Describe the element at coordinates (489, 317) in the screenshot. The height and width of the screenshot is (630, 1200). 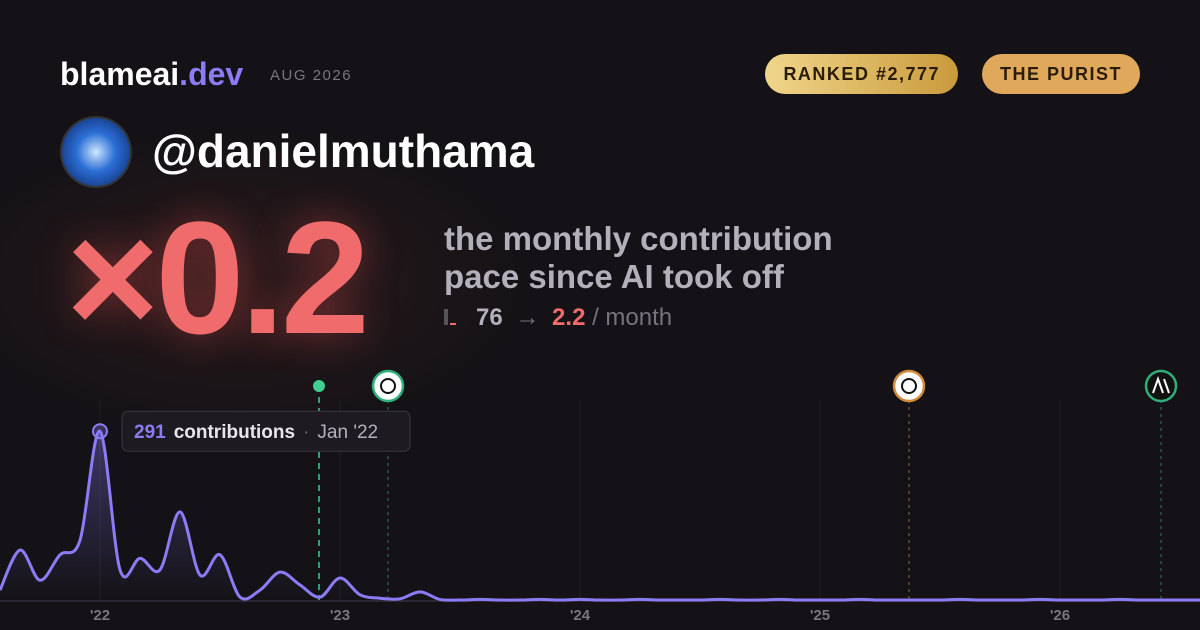
I see `before: 76` at that location.